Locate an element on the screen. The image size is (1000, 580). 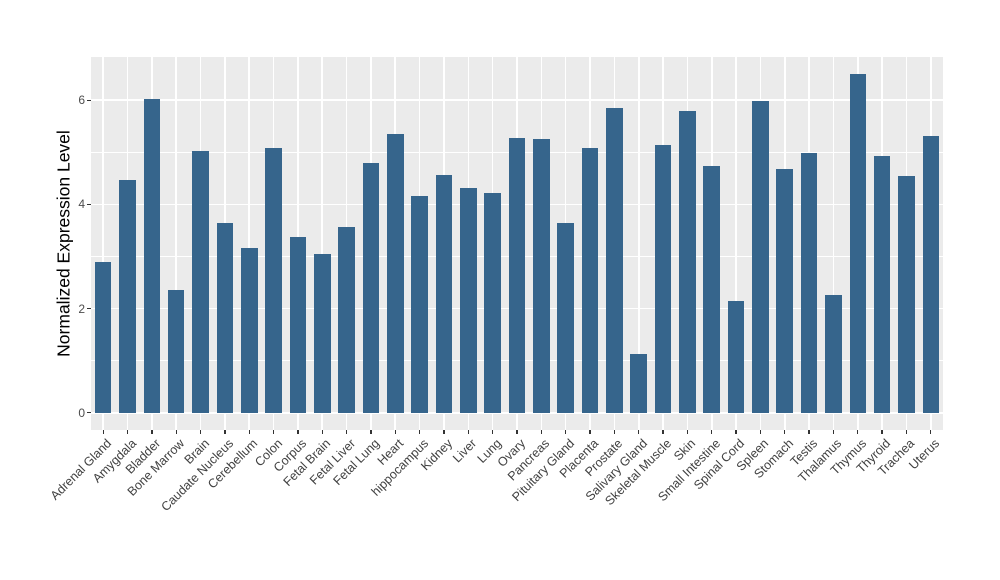
y-tick-label: 6 is located at coordinates (81, 100).